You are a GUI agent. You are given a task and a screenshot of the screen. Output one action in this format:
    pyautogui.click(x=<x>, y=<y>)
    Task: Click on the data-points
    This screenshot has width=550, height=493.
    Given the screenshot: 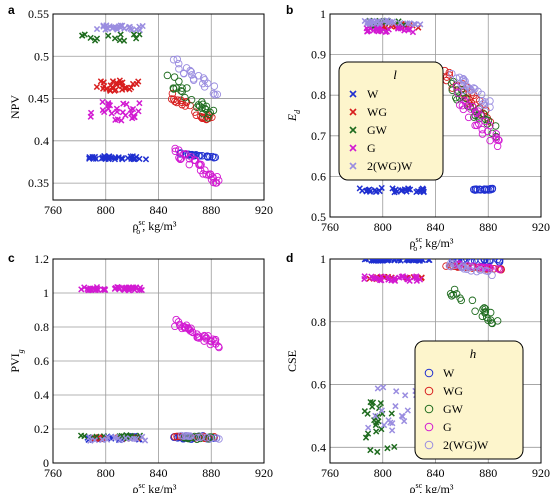 What is the action you would take?
    pyautogui.click(x=429, y=106)
    